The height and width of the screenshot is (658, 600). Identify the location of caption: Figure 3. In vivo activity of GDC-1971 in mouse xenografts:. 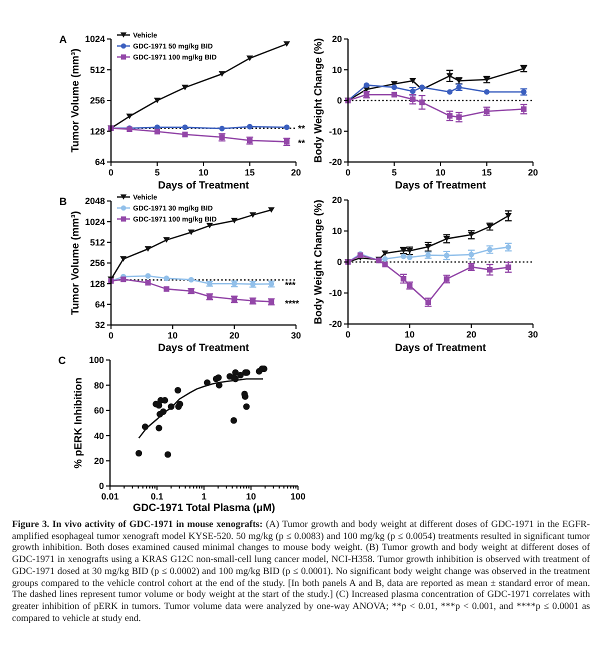
(137, 524).